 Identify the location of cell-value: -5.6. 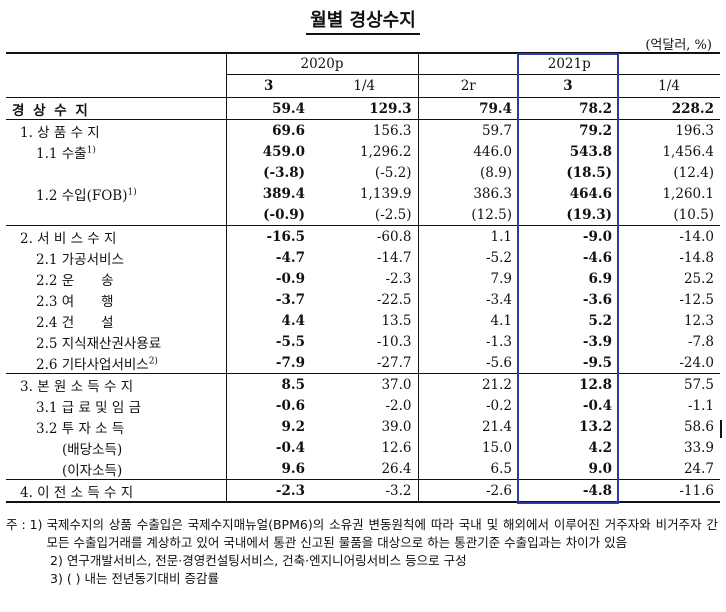
(498, 362).